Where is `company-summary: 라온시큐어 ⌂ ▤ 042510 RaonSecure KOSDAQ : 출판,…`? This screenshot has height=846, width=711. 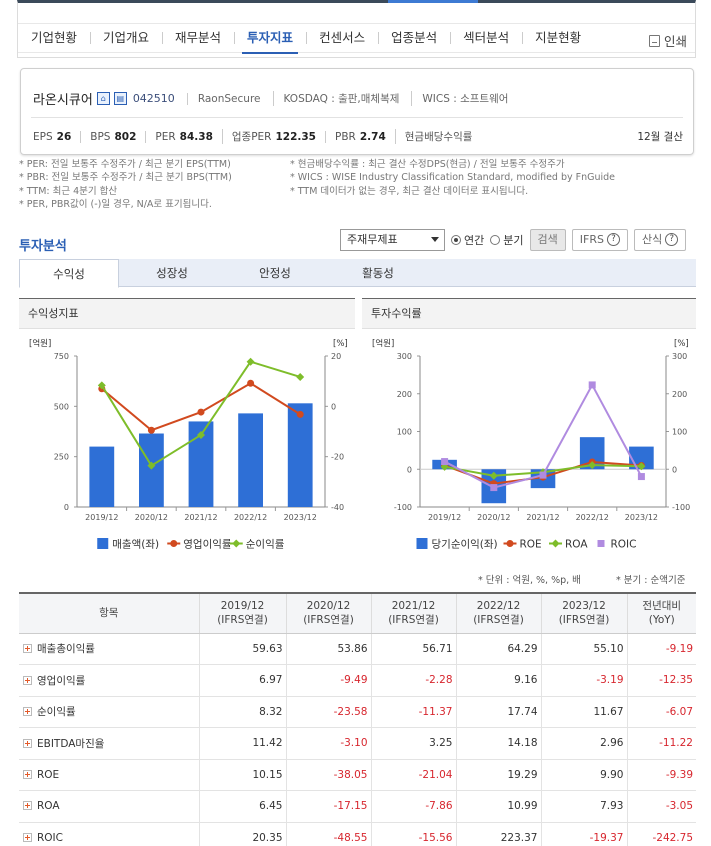
company-summary: 라온시큐어 ⌂ ▤ 042510 RaonSecure KOSDAQ : 출판,… is located at coordinates (357, 111).